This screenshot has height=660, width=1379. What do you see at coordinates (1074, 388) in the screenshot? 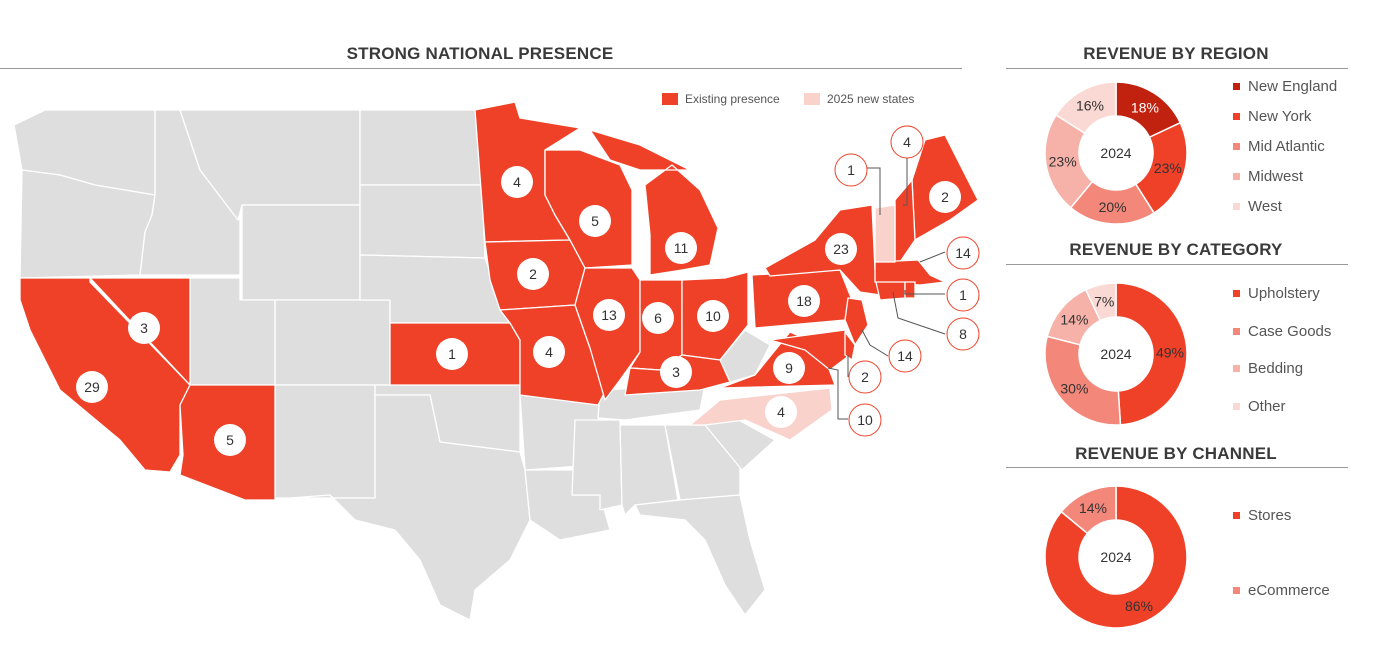
I see `donut-slice-label: 30%` at bounding box center [1074, 388].